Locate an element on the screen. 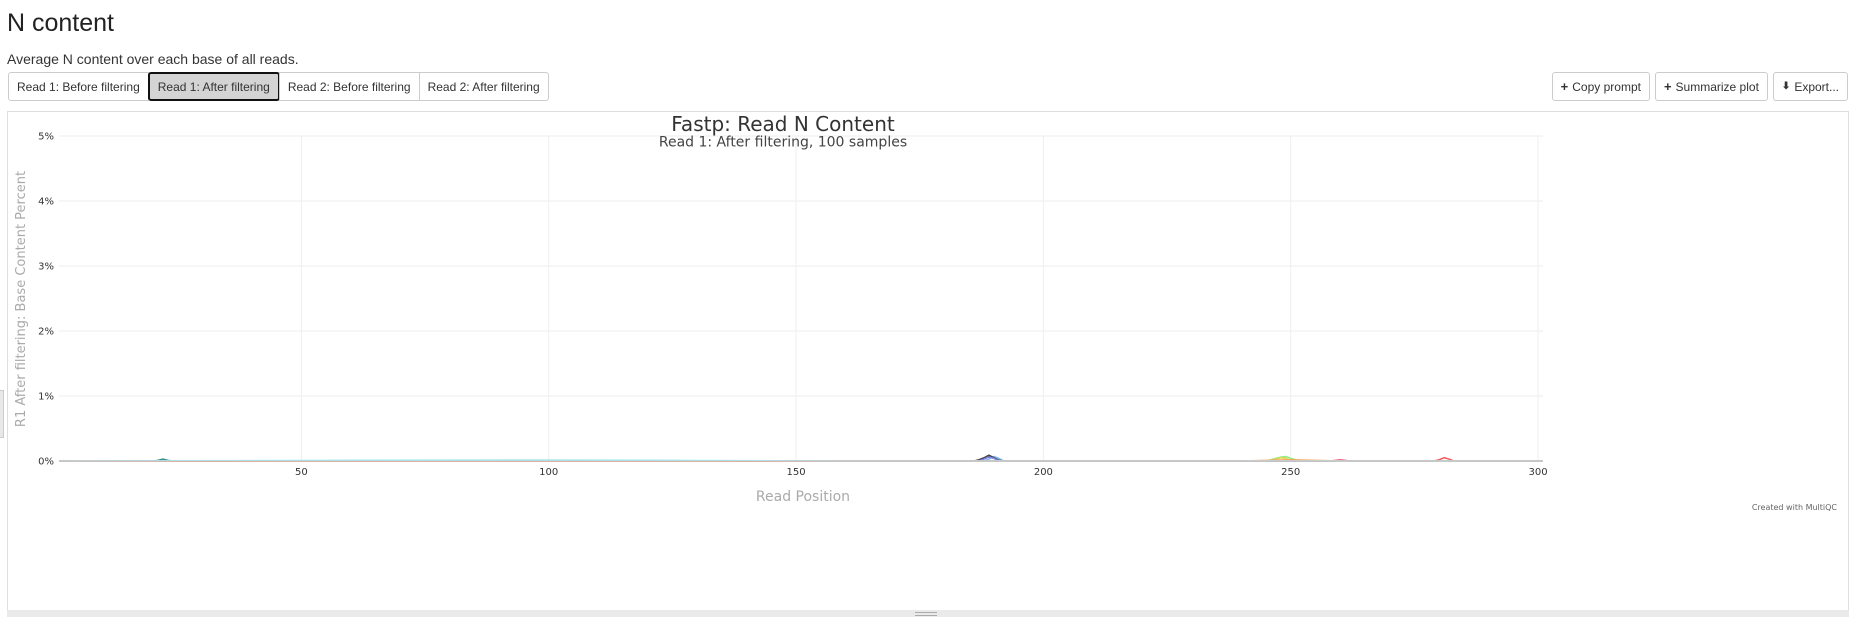  y-tick-label: 1% is located at coordinates (46, 397).